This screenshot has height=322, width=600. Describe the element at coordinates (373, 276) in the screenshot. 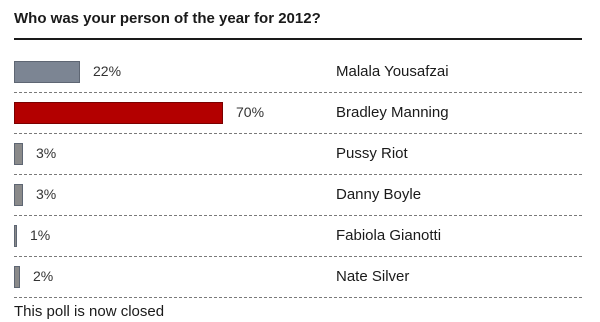

I see `result-name: Nate Silver` at that location.